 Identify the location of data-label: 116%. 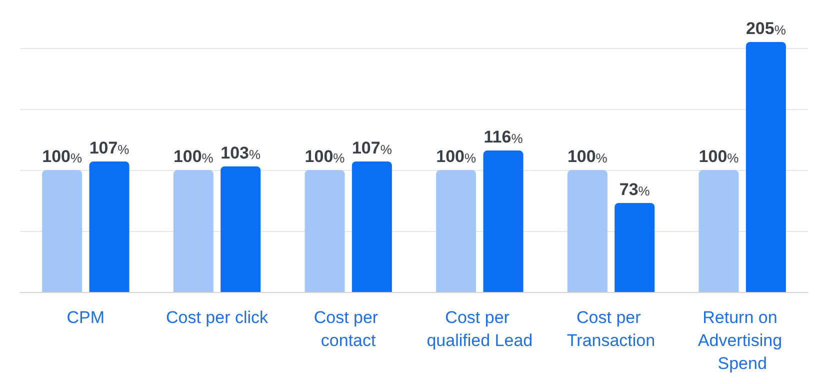
(504, 137).